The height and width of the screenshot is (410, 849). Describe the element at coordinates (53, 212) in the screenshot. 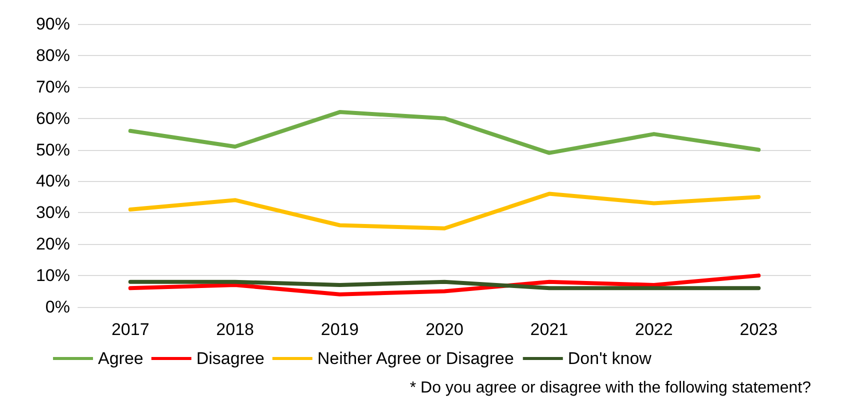

I see `y-tick-label: 30%` at that location.